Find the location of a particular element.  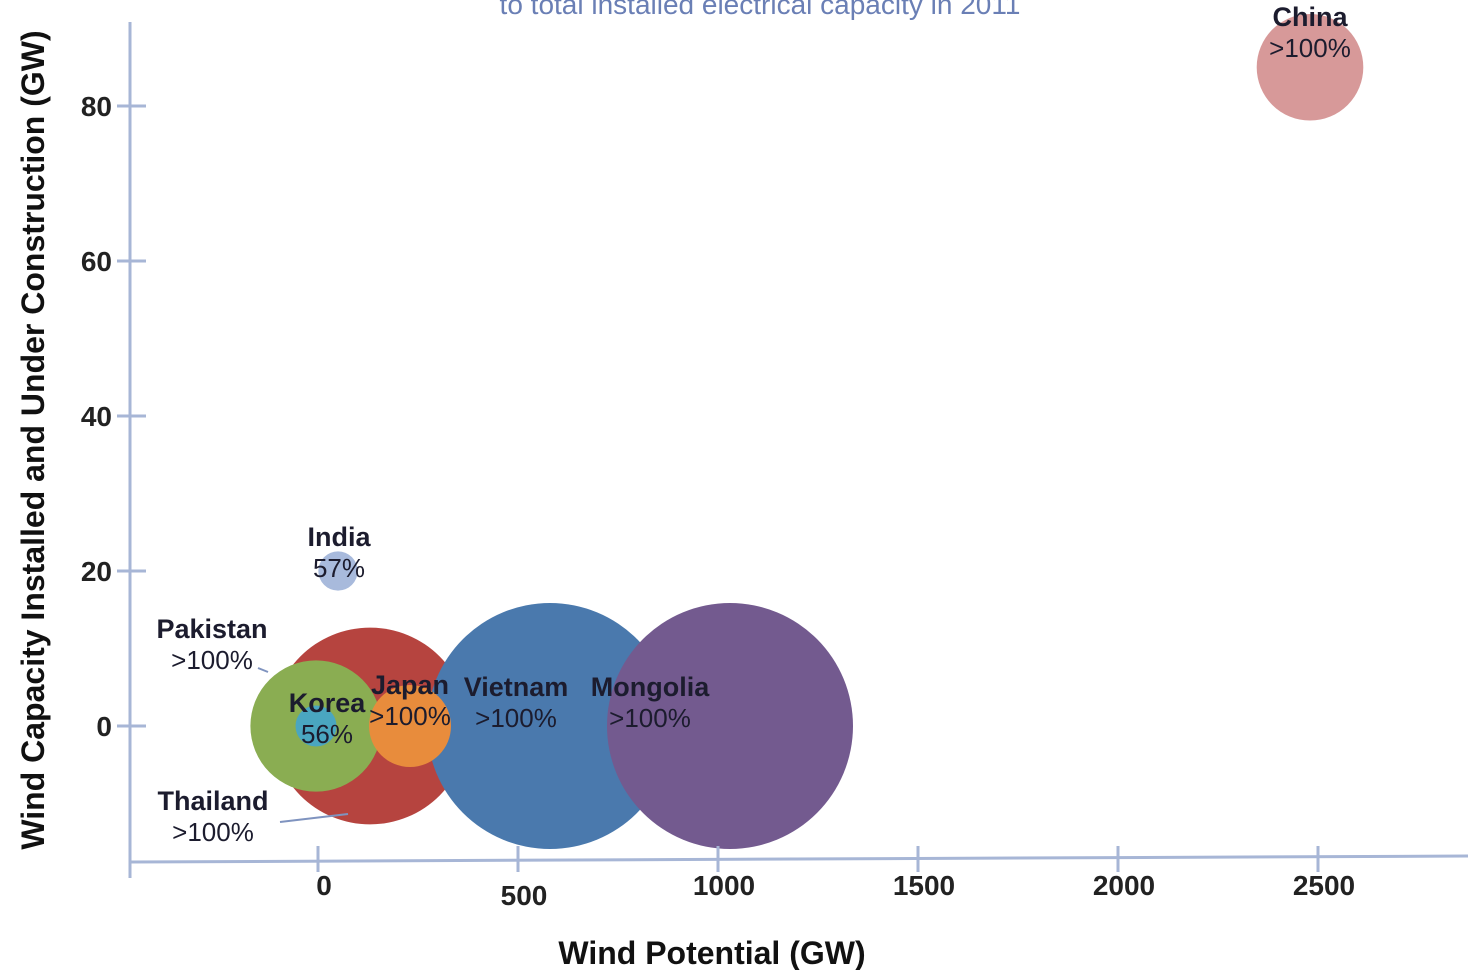

bubble-china is located at coordinates (1310, 67).